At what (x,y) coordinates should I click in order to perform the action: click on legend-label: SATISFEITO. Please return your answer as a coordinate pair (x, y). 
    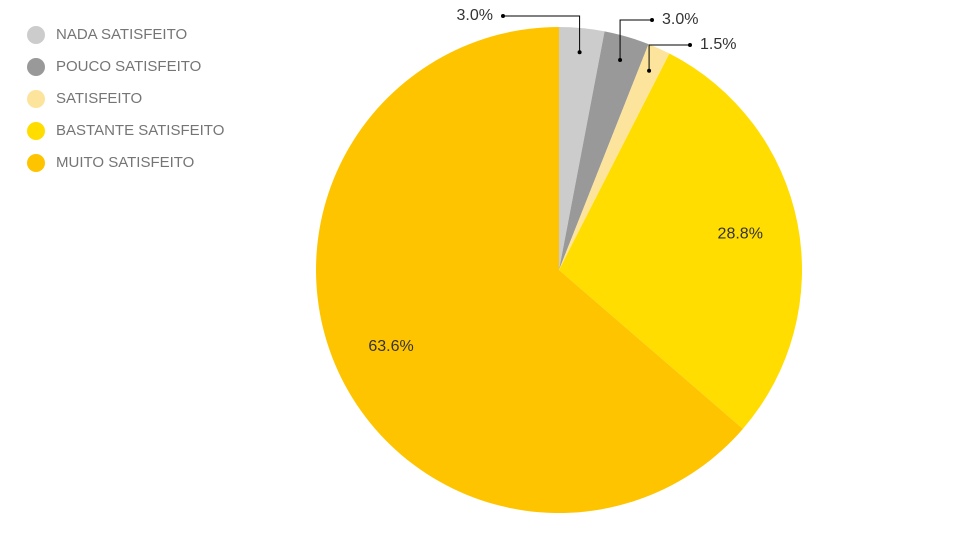
    Looking at the image, I should click on (99, 98).